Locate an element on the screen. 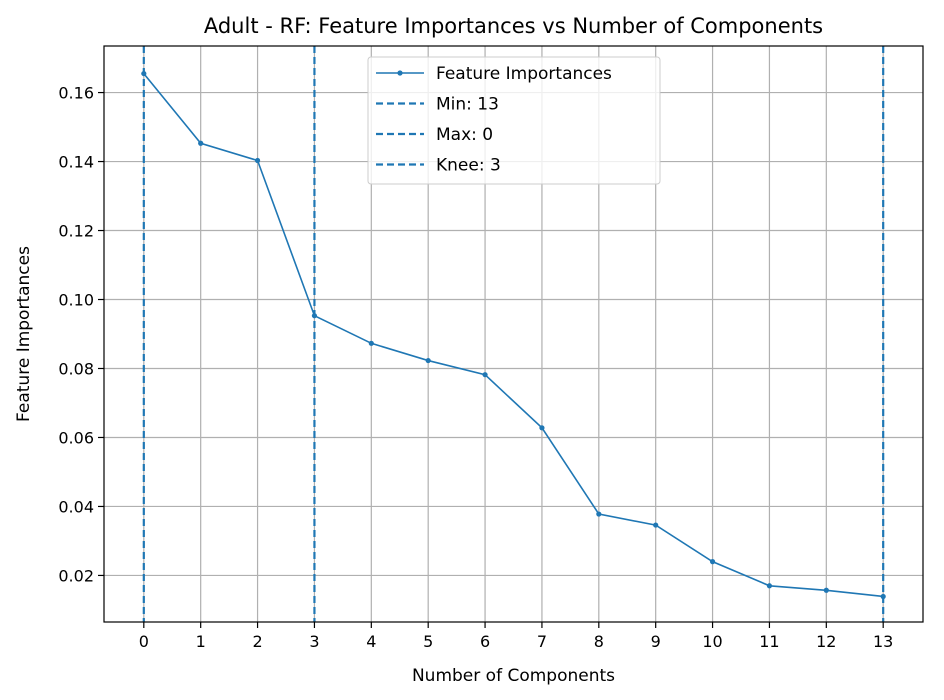  legend-entry: Min: 13 is located at coordinates (437, 105).